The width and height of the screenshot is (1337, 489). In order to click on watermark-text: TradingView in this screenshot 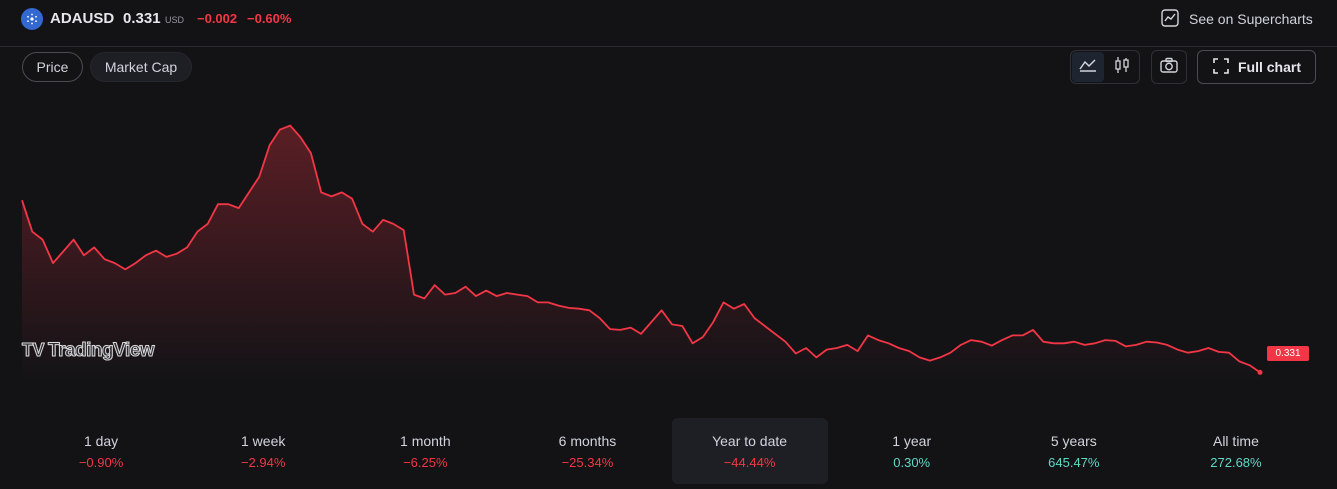, I will do `click(102, 351)`.